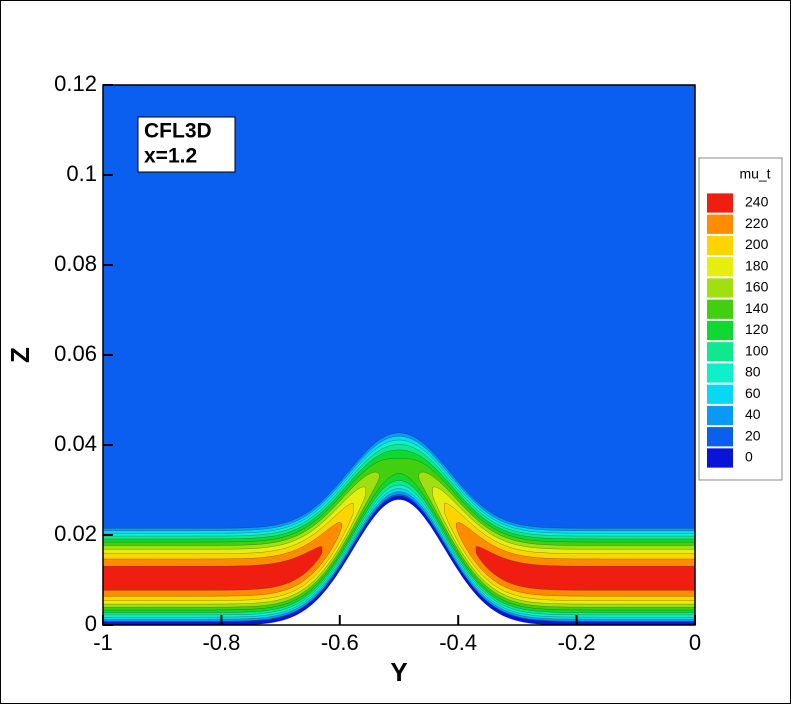  What do you see at coordinates (757, 308) in the screenshot?
I see `legend-label: 140` at bounding box center [757, 308].